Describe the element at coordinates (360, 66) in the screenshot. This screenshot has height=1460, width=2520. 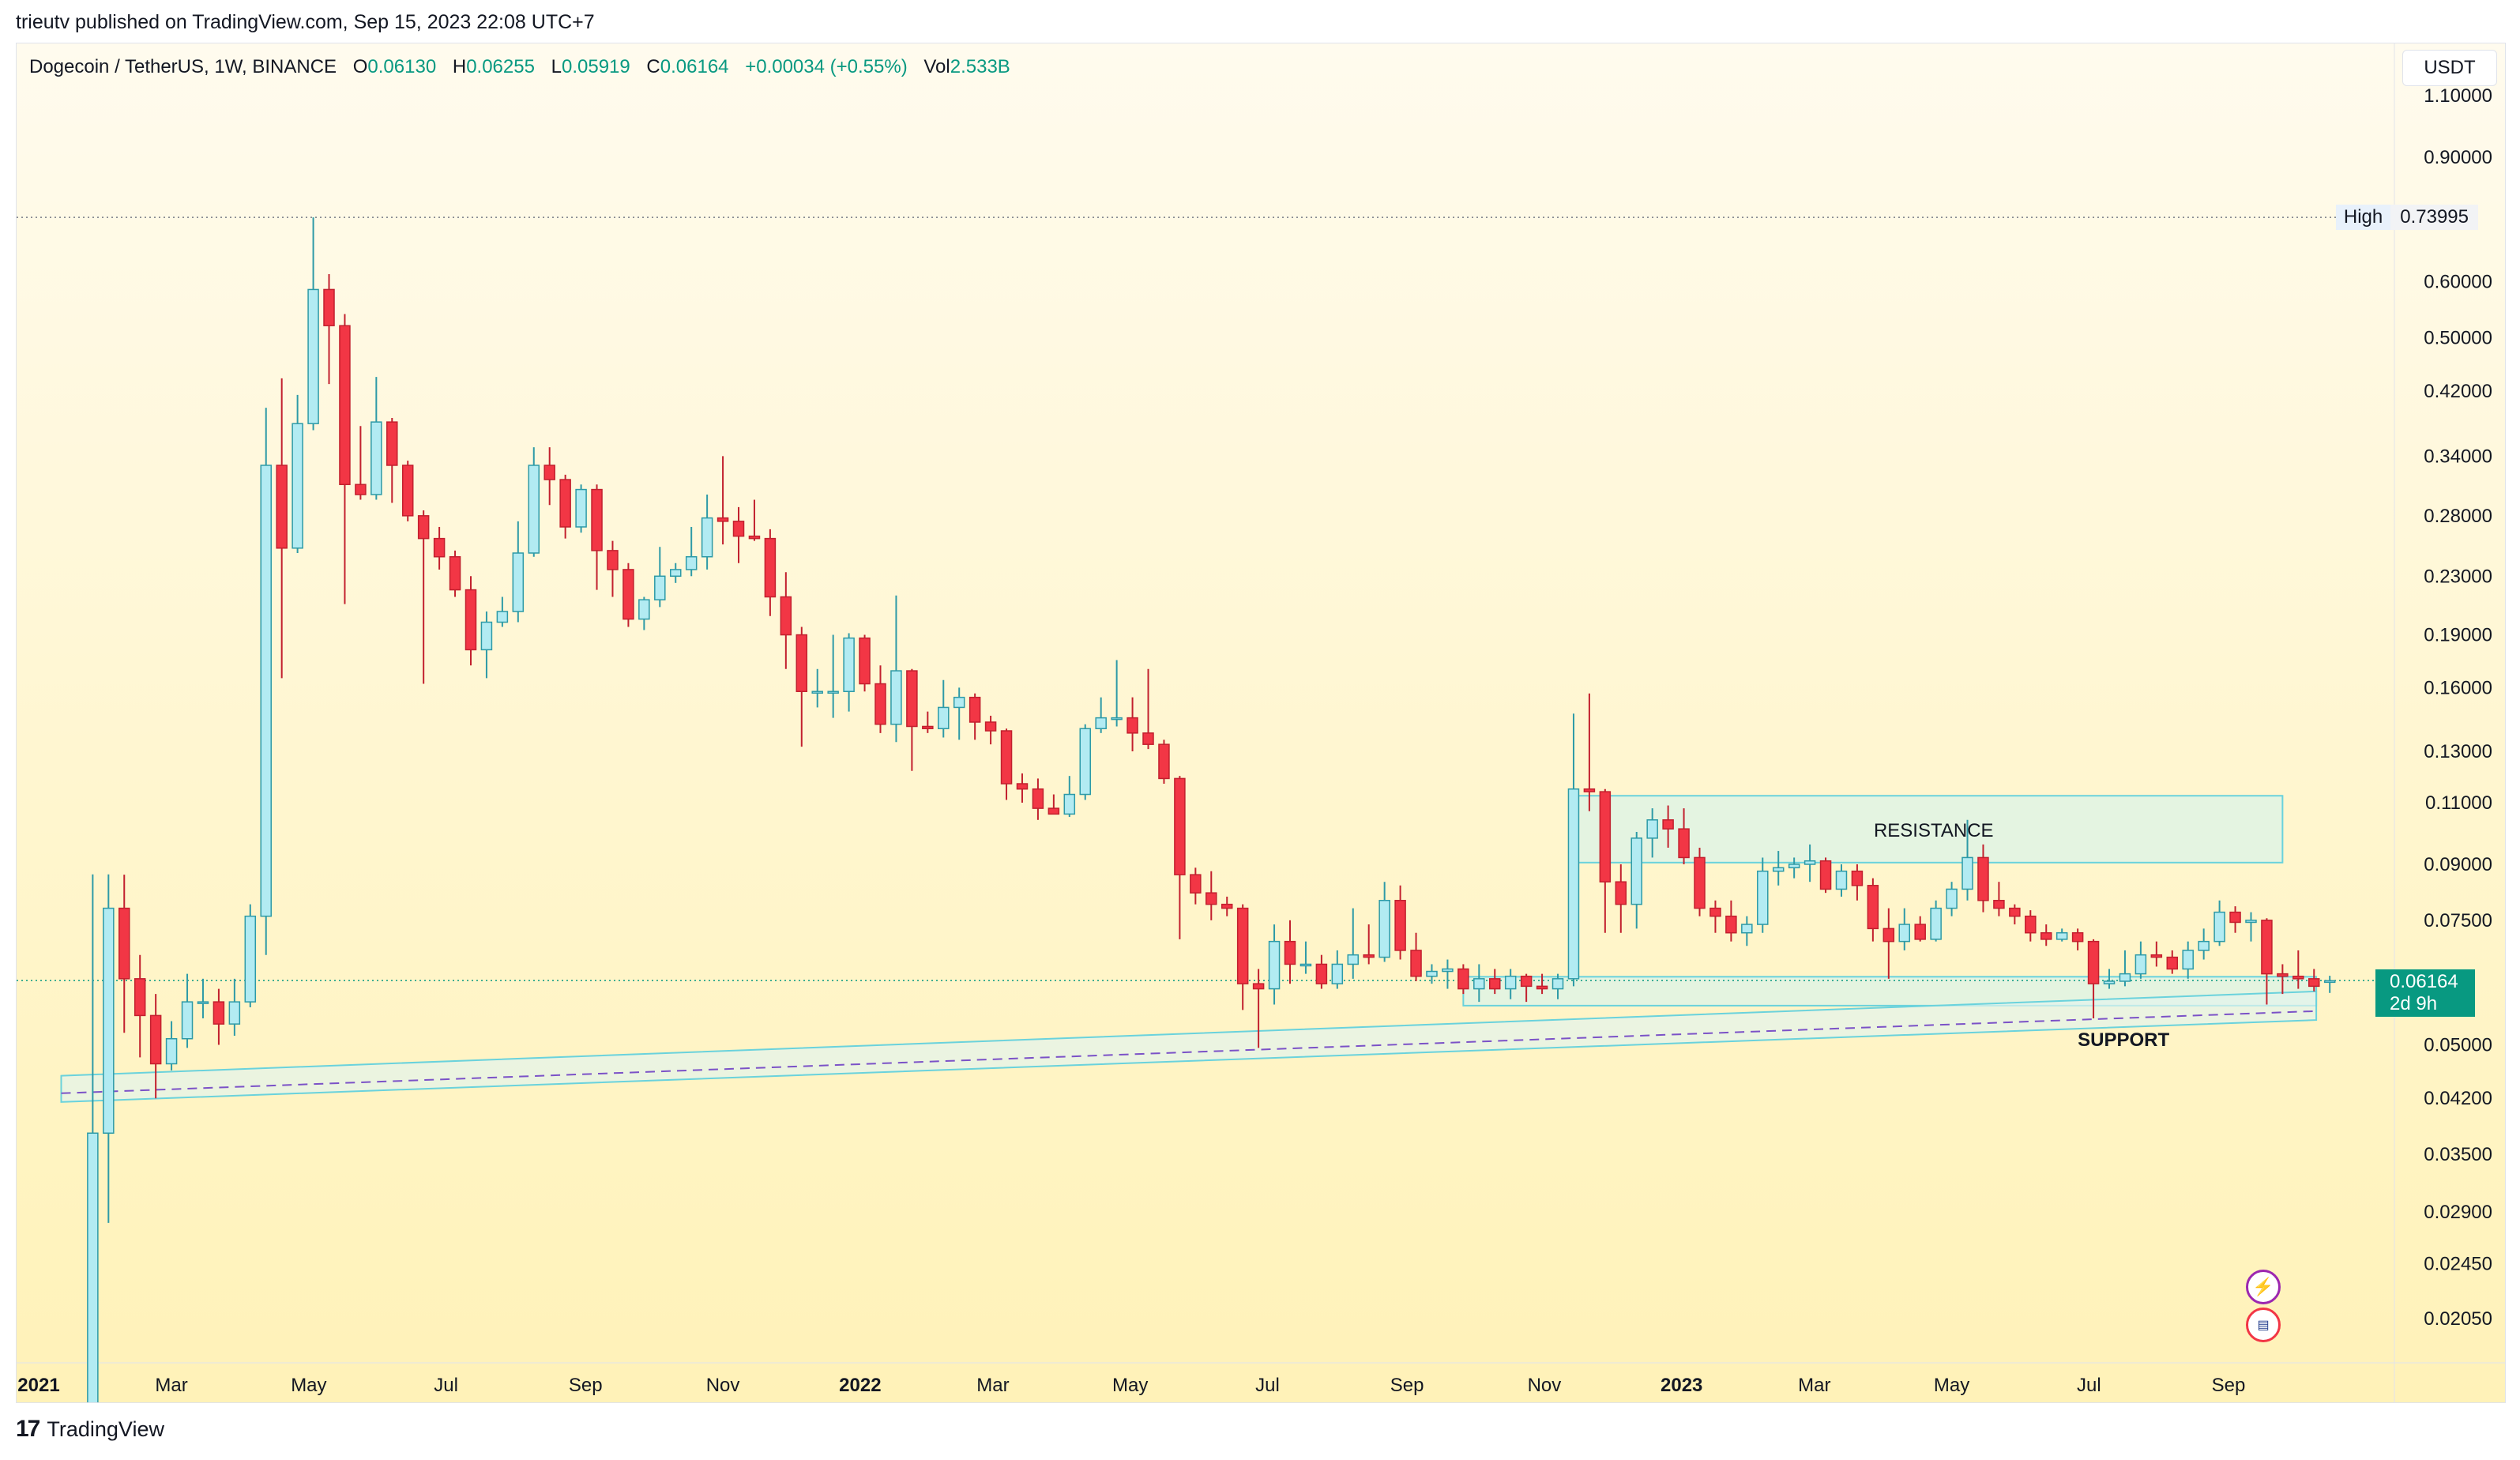
I see `open-label: O` at that location.